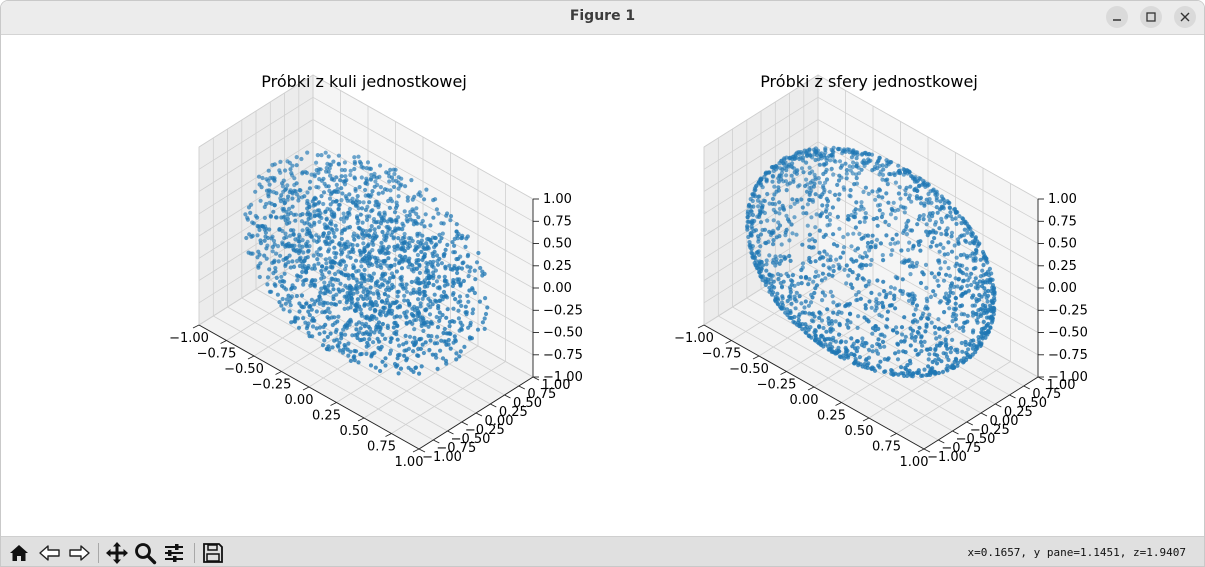 Image resolution: width=1205 pixels, height=567 pixels. Describe the element at coordinates (1151, 17) in the screenshot. I see `maximize-button` at that location.